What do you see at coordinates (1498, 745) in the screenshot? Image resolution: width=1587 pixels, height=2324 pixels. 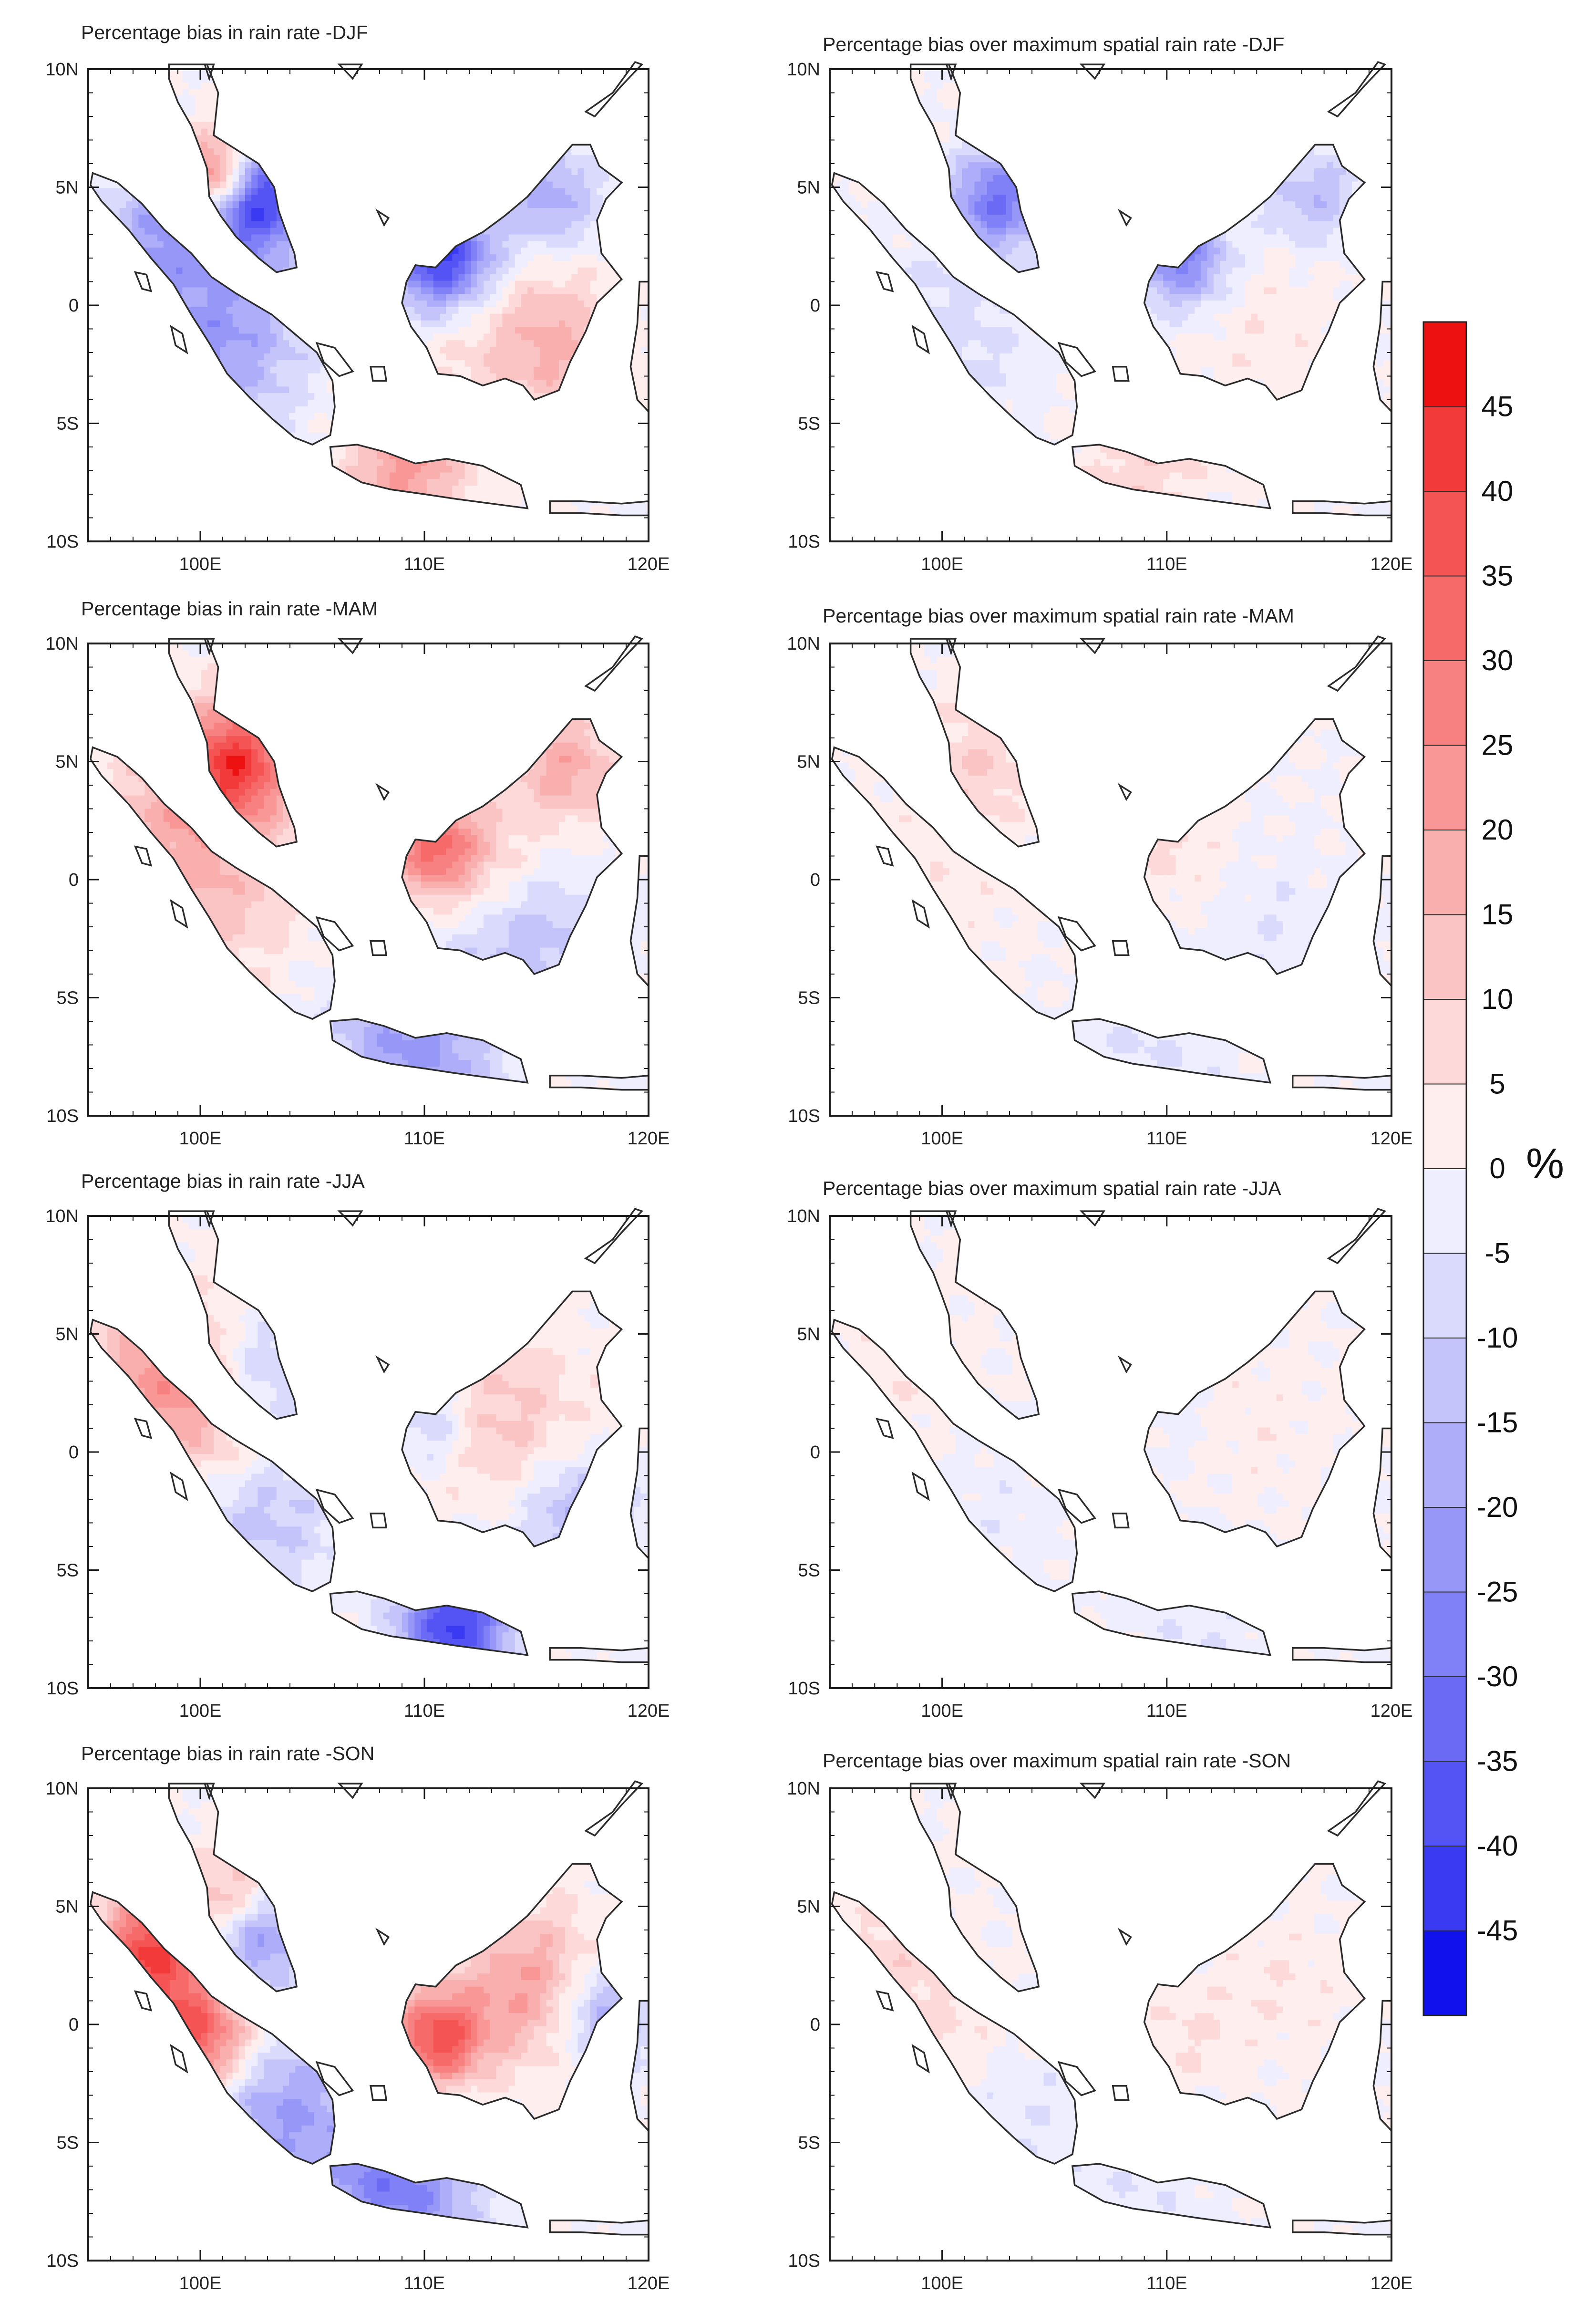 I see `colorbar-label: 25` at bounding box center [1498, 745].